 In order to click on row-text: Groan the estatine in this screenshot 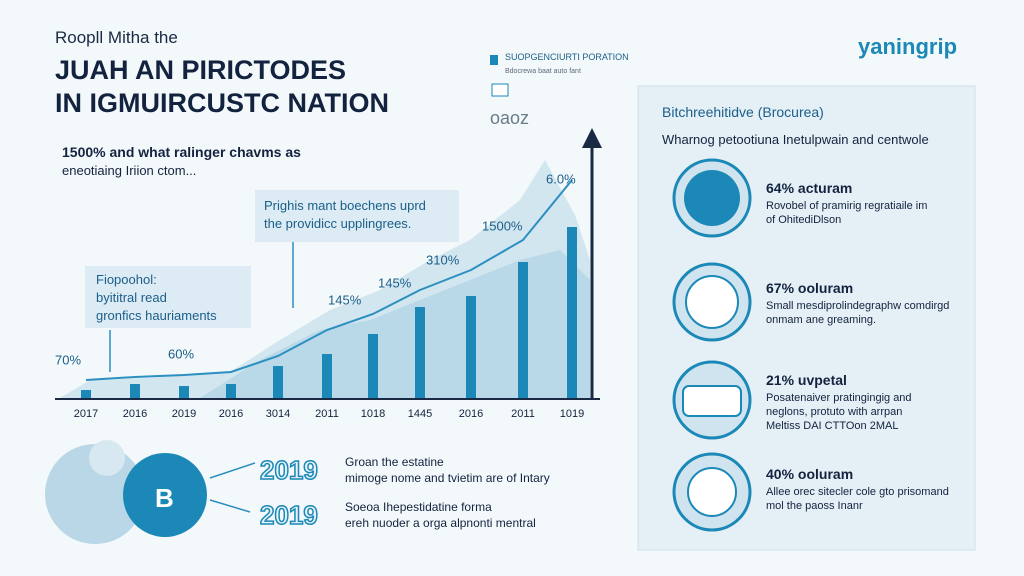, I will do `click(394, 462)`.